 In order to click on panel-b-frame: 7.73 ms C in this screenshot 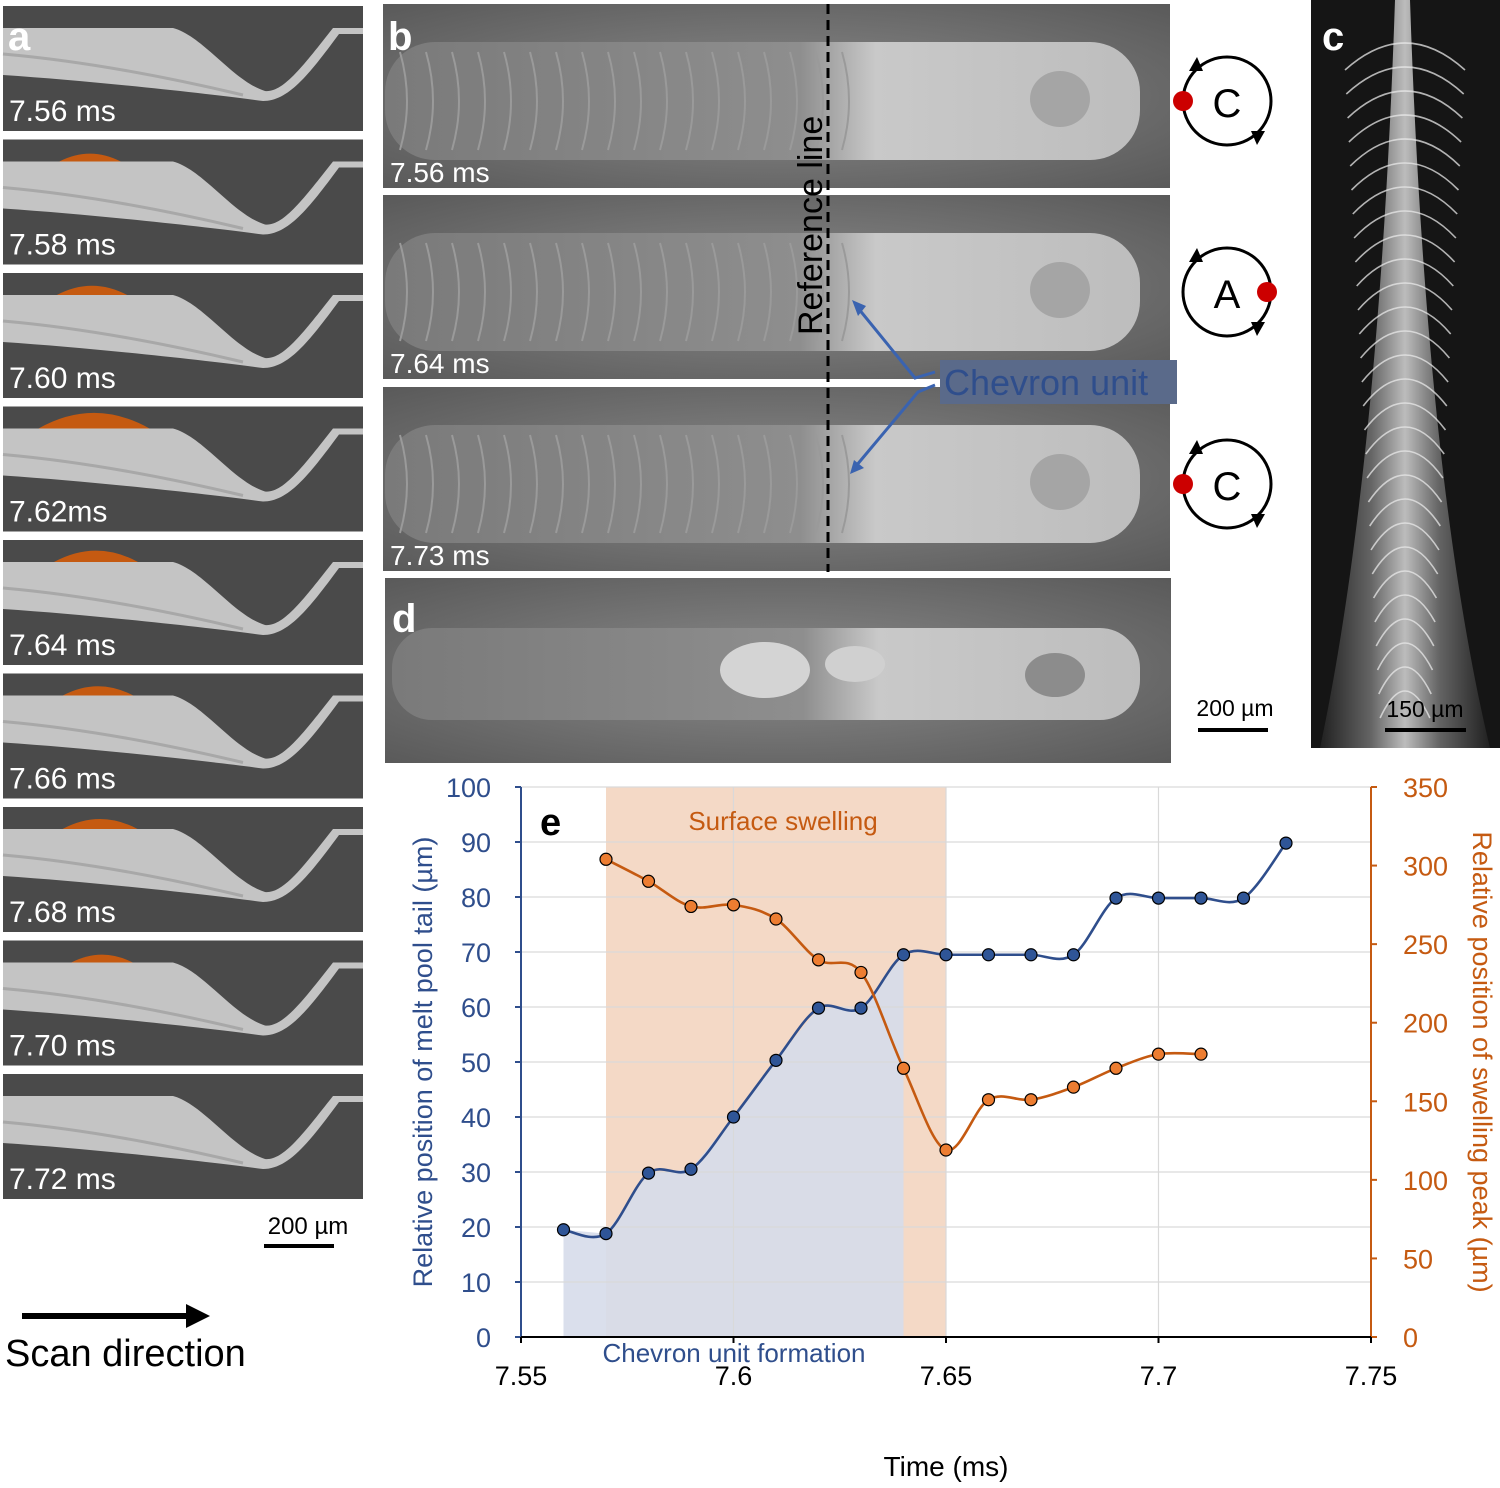, I will do `click(828, 479)`.